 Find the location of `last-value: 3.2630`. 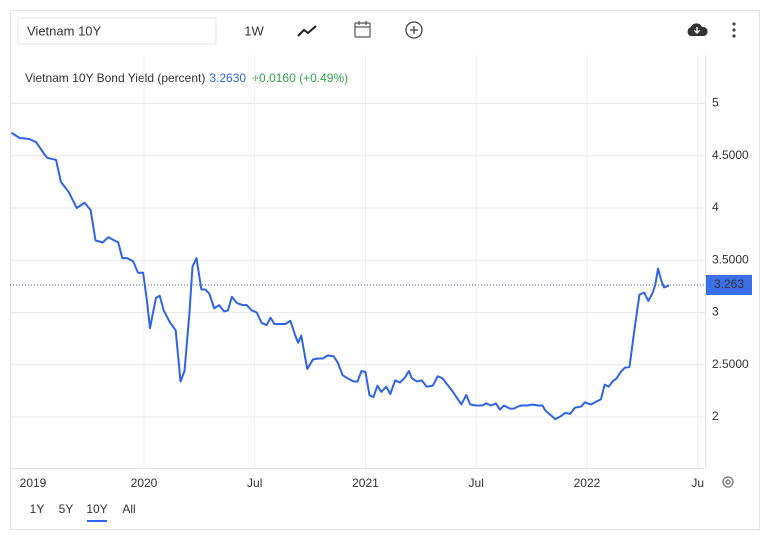

last-value: 3.2630 is located at coordinates (227, 78).